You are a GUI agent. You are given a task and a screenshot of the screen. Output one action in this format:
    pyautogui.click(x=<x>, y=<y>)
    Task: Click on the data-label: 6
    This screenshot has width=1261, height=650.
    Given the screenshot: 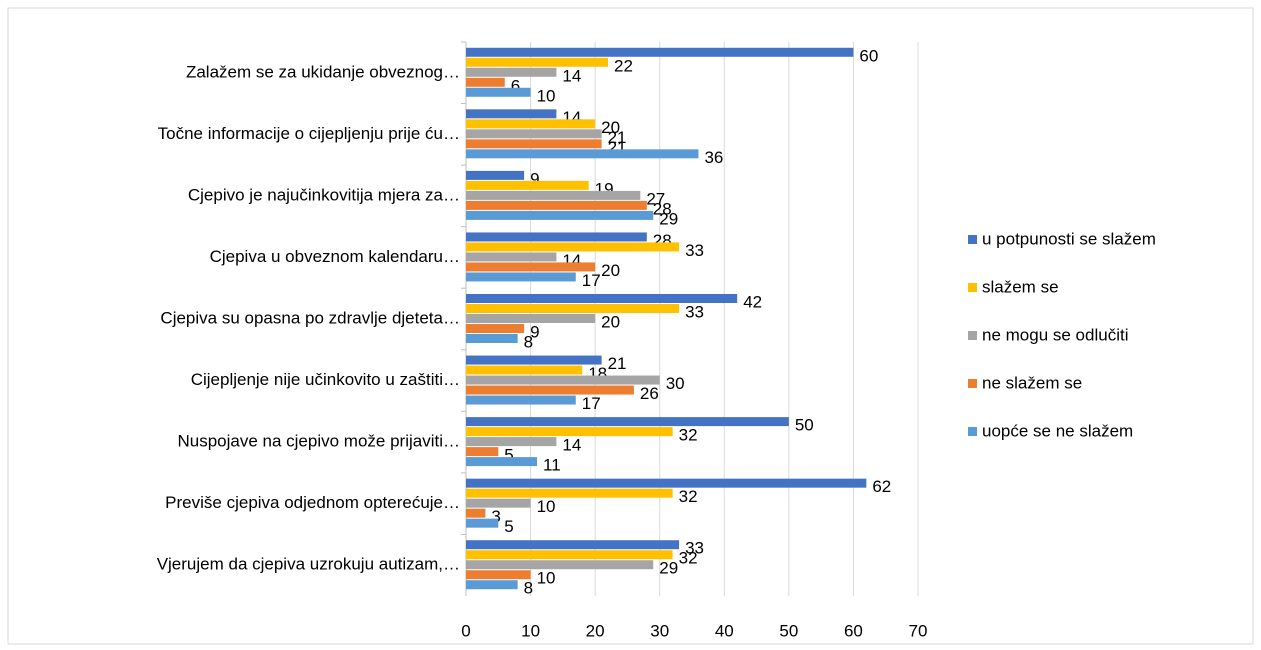 What is the action you would take?
    pyautogui.click(x=515, y=85)
    